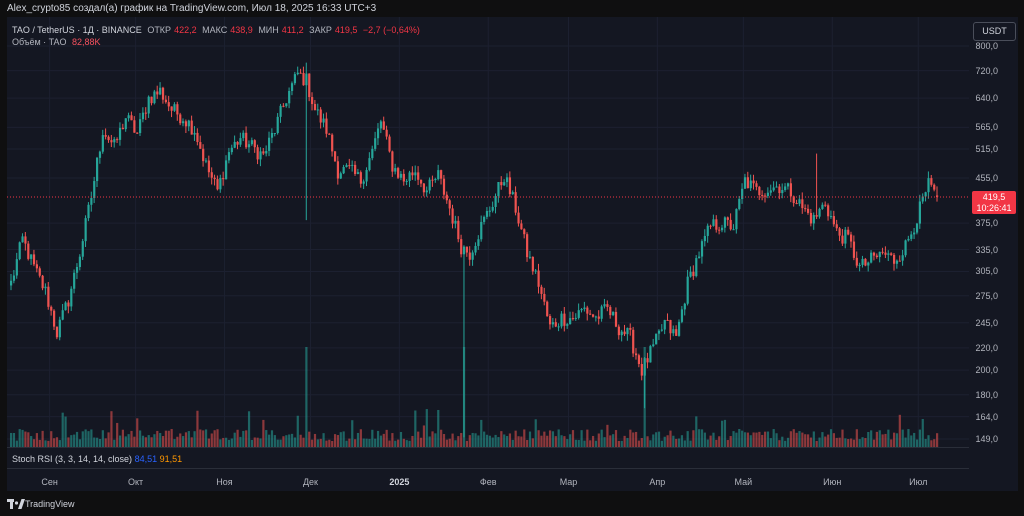  I want to click on open-value: 422,2, so click(185, 30).